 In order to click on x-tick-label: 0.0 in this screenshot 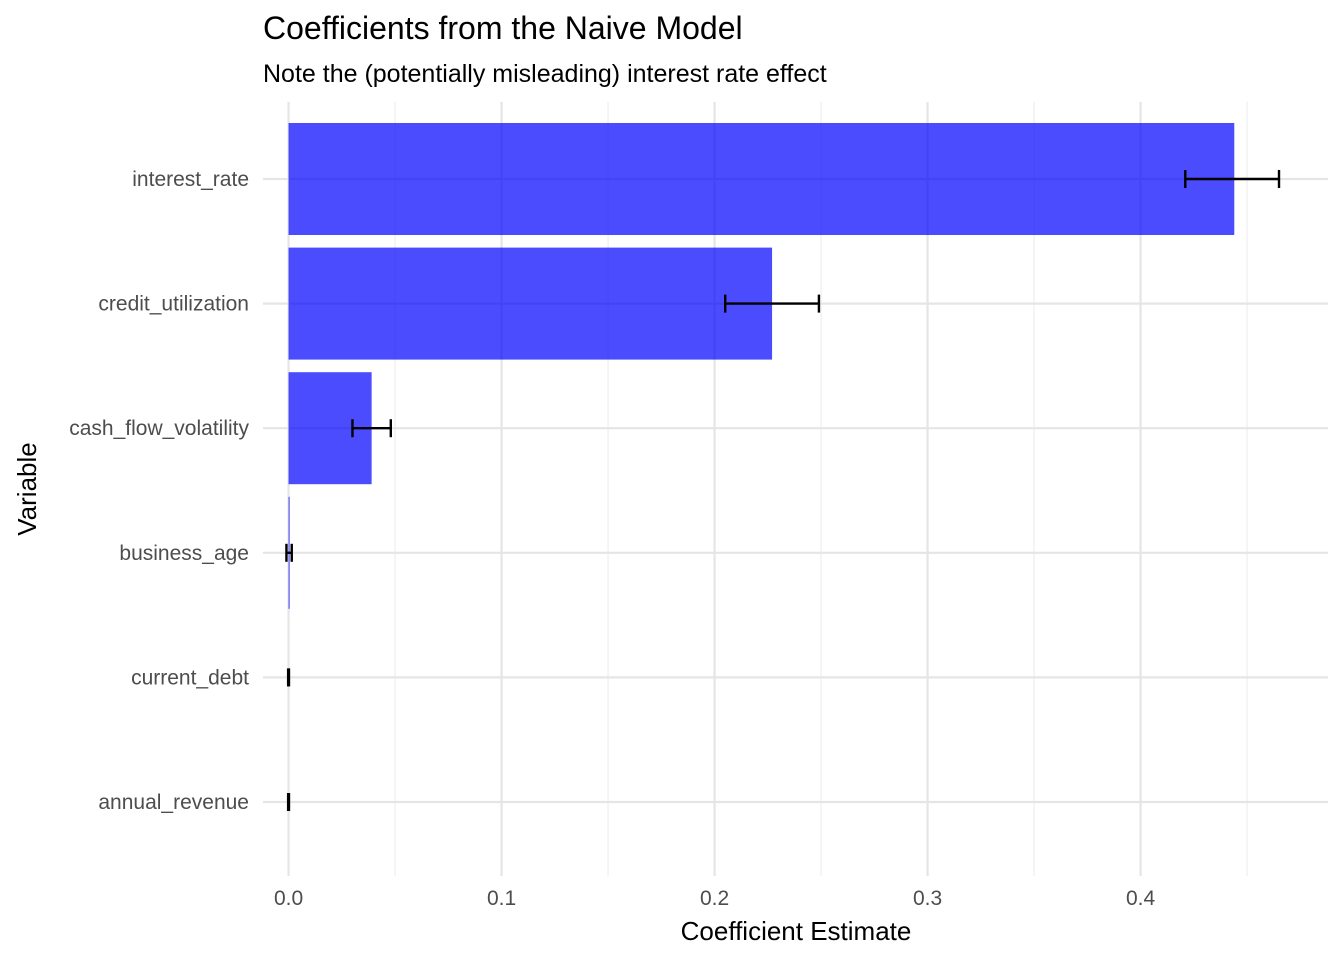, I will do `click(288, 898)`.